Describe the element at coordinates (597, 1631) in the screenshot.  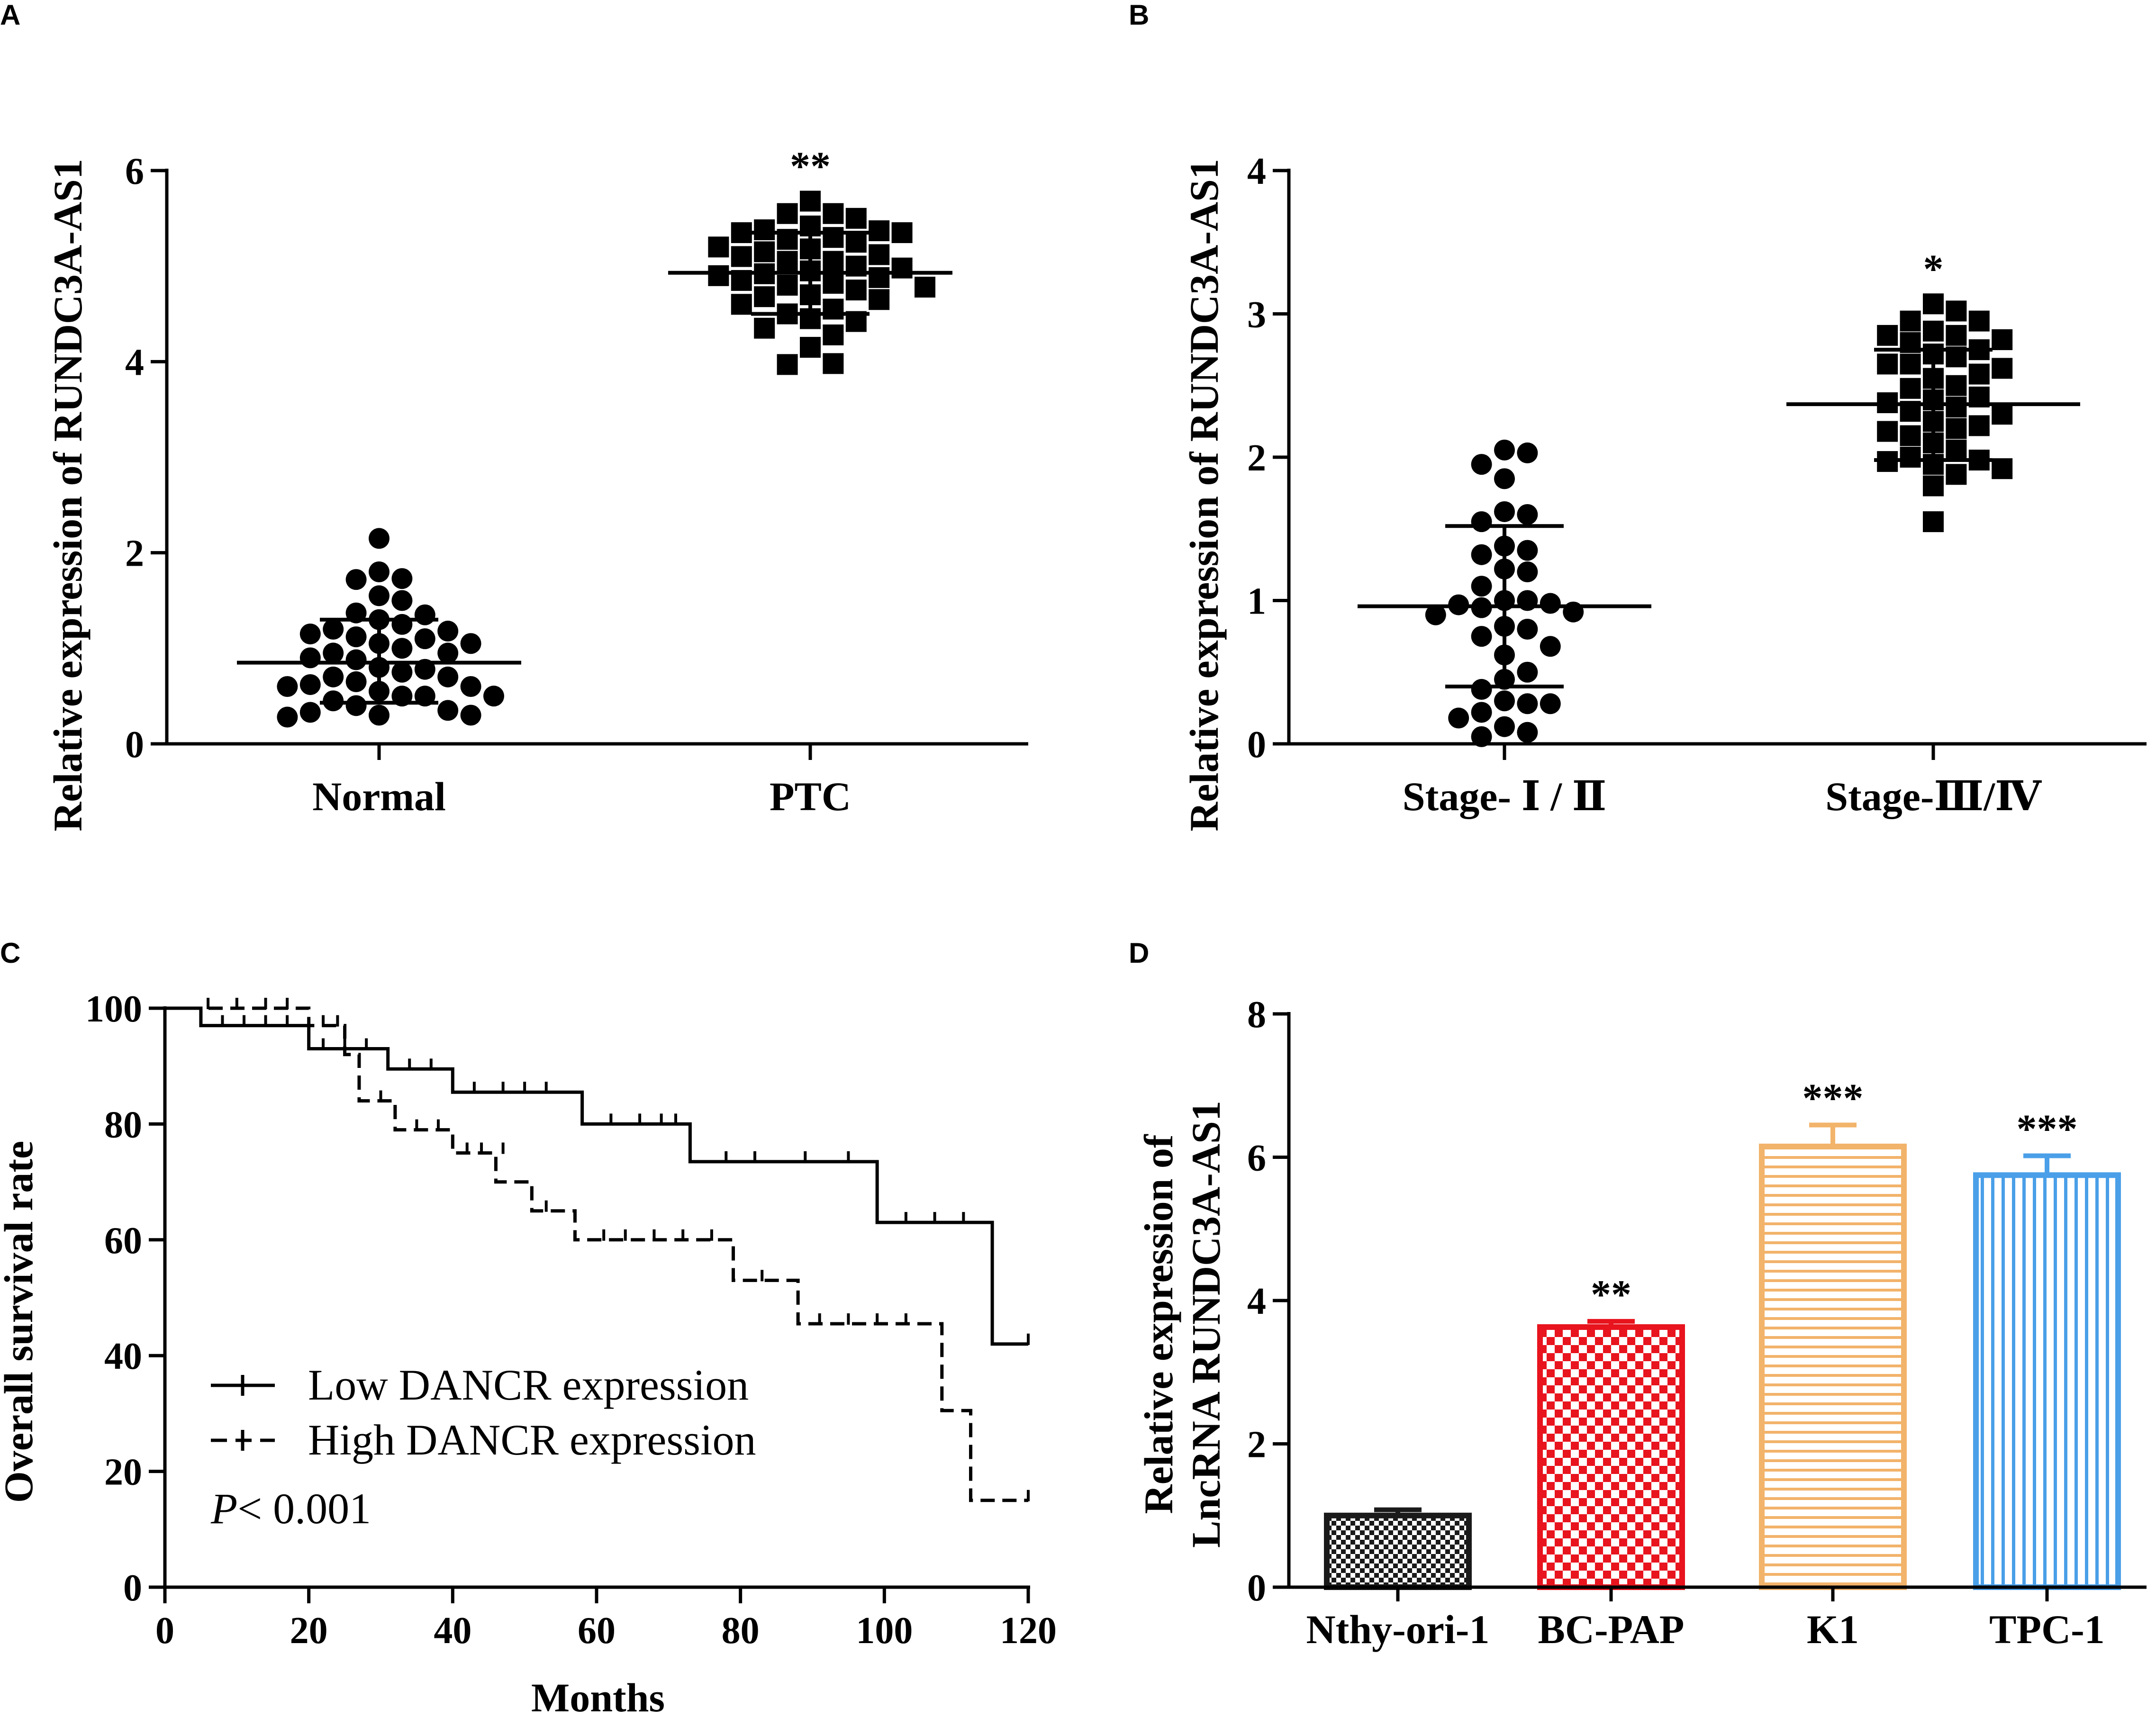
I see `panel-c-x-tick-label: 60` at that location.